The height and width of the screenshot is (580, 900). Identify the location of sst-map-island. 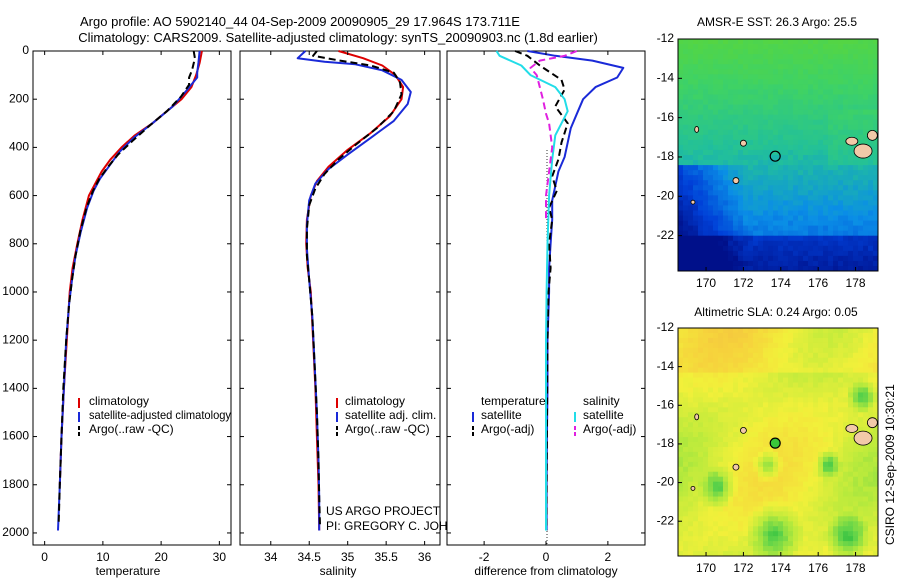
(736, 180).